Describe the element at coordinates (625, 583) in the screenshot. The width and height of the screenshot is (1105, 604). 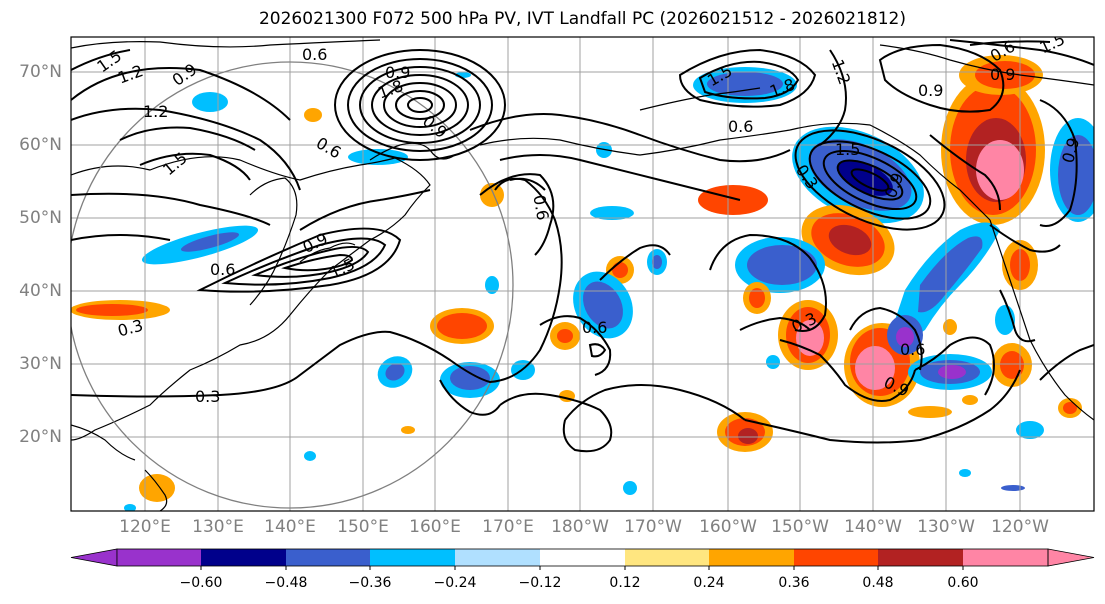
I see `colorbar-tick-label: 0.12` at that location.